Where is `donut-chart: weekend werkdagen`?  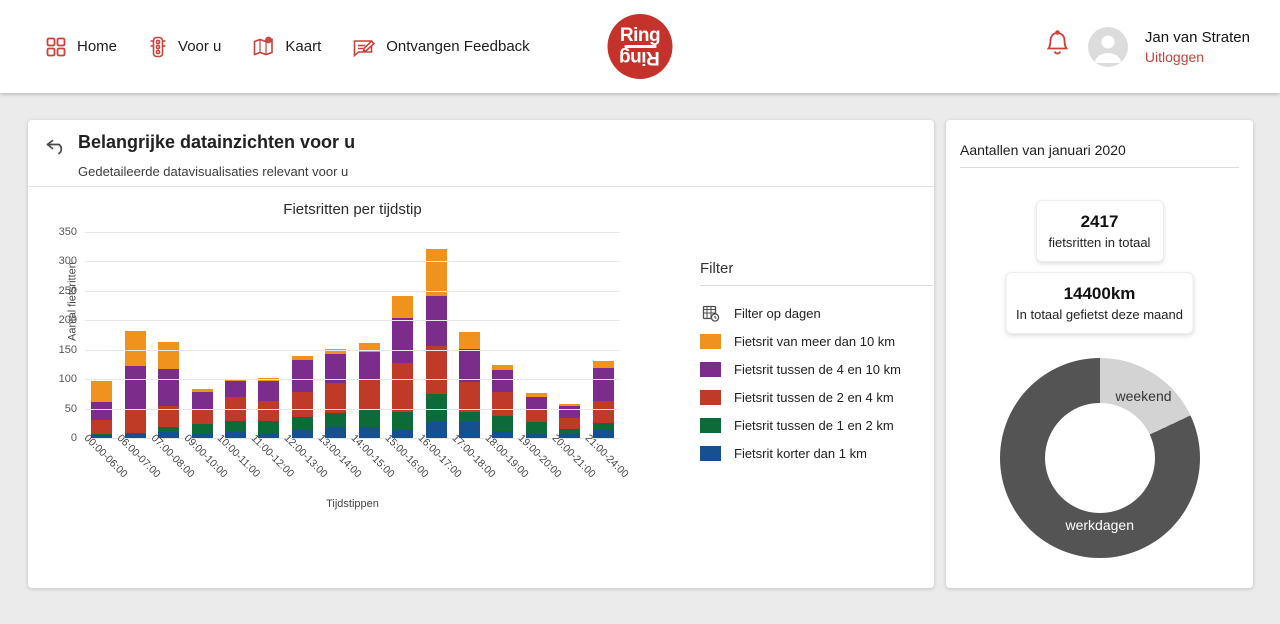 donut-chart: weekend werkdagen is located at coordinates (1099, 458).